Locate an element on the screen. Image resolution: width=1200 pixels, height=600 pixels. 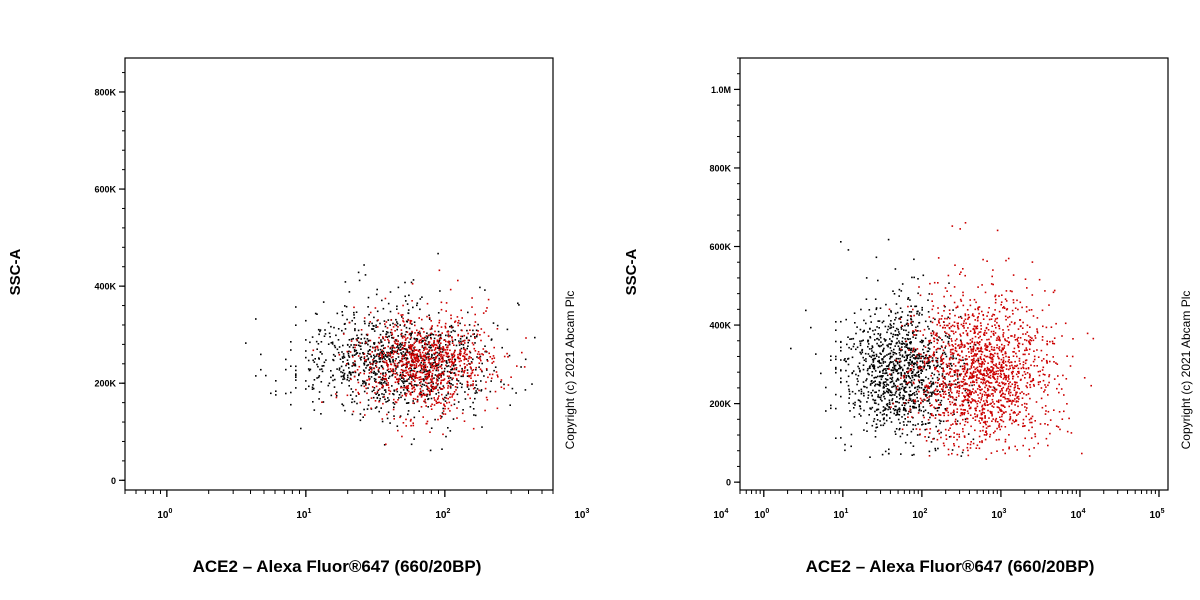
y-tick-label: 800K is located at coordinates (105, 92).